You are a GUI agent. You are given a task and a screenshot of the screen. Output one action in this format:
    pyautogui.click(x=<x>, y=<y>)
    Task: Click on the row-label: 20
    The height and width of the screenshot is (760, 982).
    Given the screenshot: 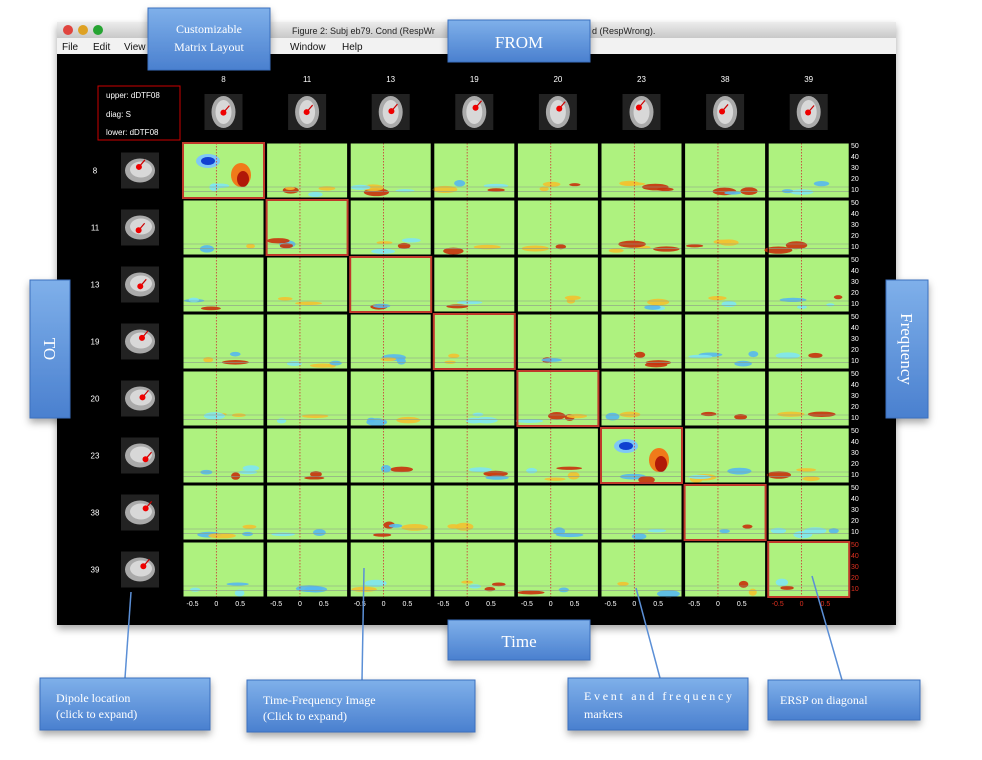 What is the action you would take?
    pyautogui.click(x=95, y=399)
    